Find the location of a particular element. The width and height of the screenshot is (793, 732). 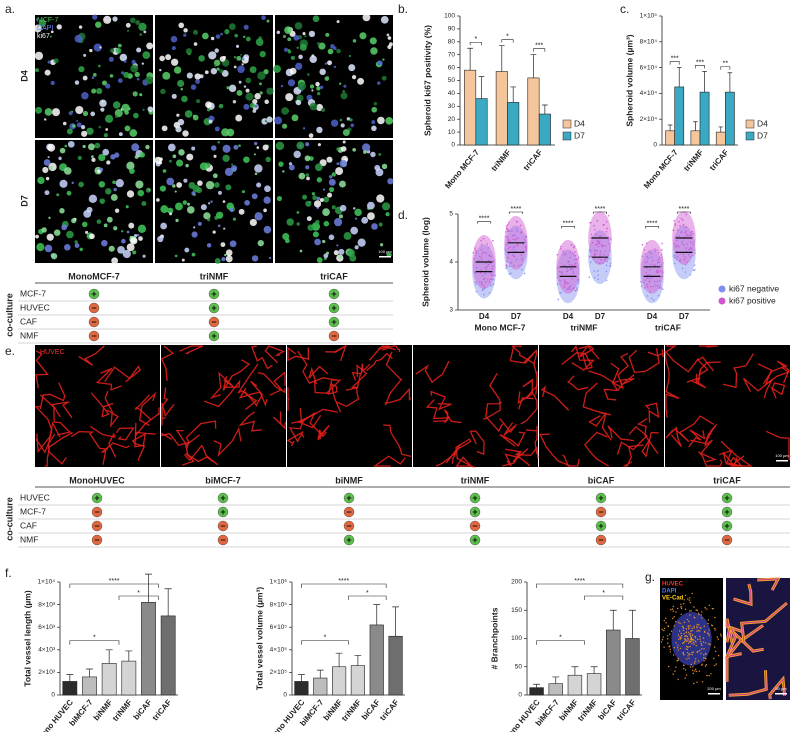

channel-label: MCF-7 is located at coordinates (47, 20).